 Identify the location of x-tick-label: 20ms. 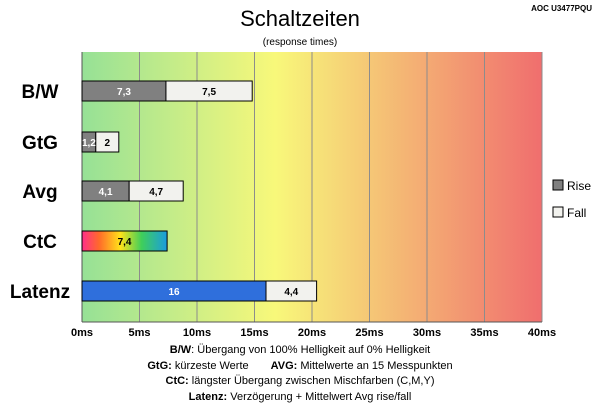
(312, 333).